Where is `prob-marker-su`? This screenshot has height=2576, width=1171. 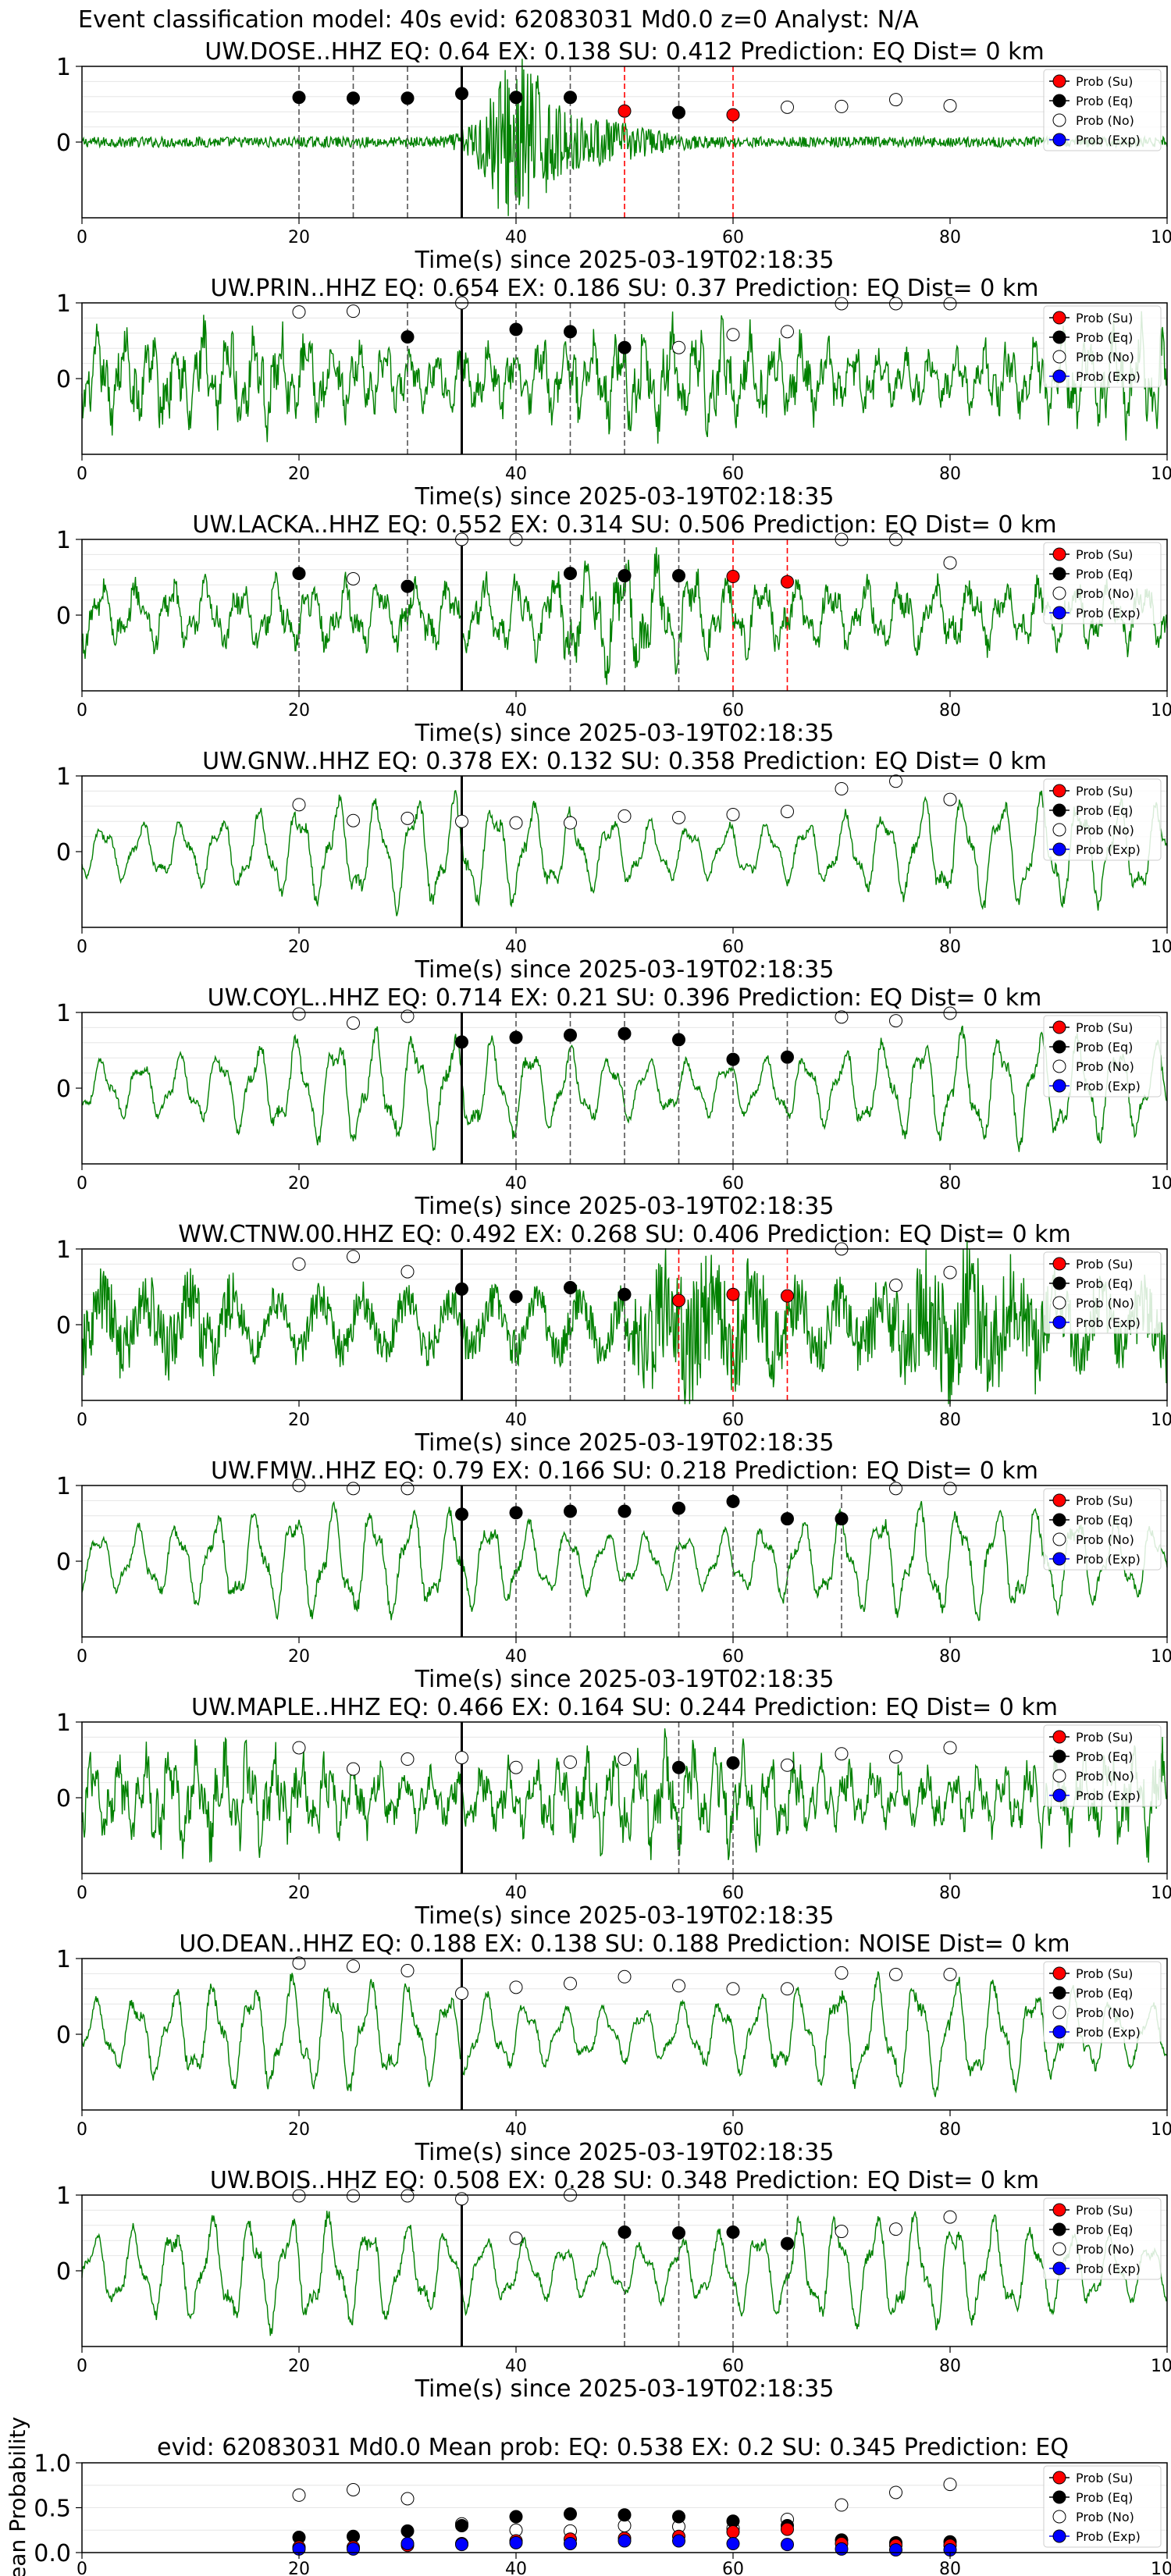 prob-marker-su is located at coordinates (787, 1296).